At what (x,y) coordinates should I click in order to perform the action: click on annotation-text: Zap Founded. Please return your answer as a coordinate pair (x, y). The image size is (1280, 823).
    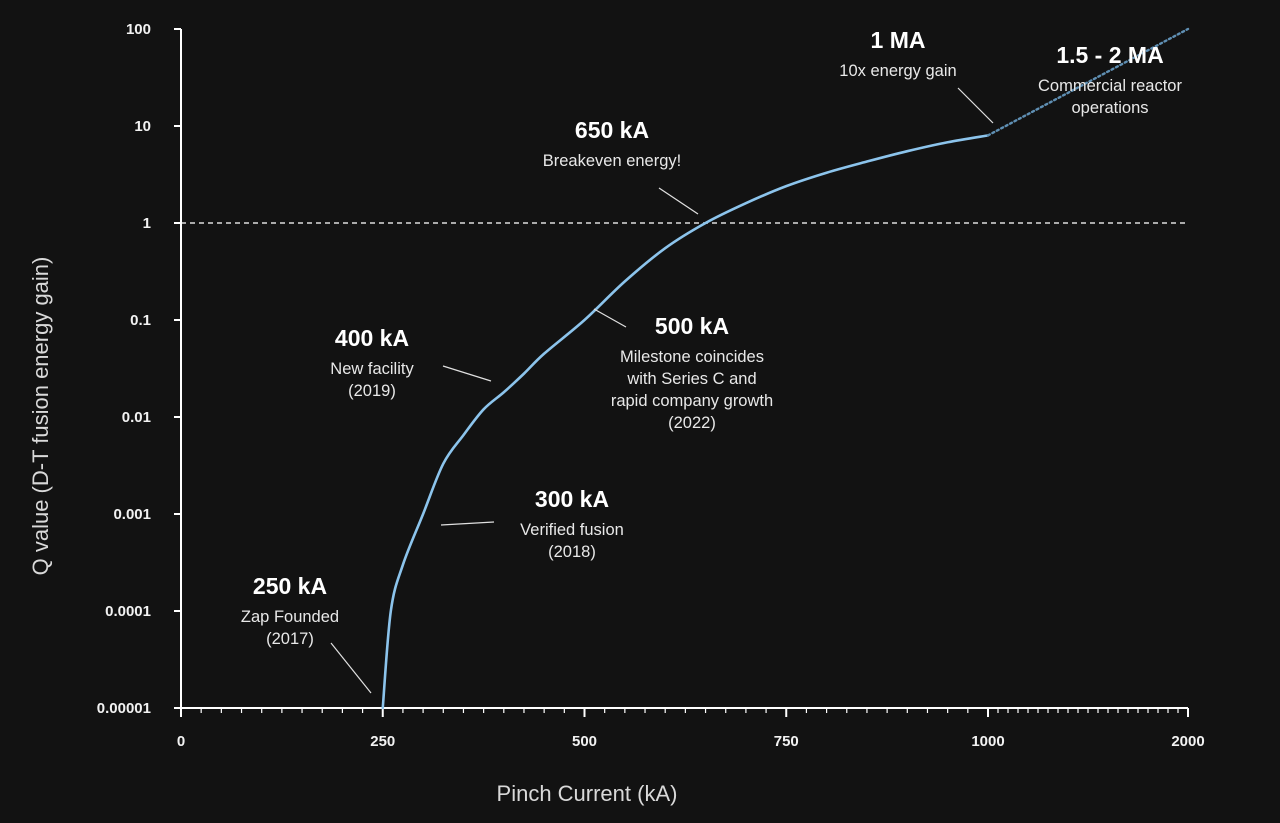
    Looking at the image, I should click on (290, 617).